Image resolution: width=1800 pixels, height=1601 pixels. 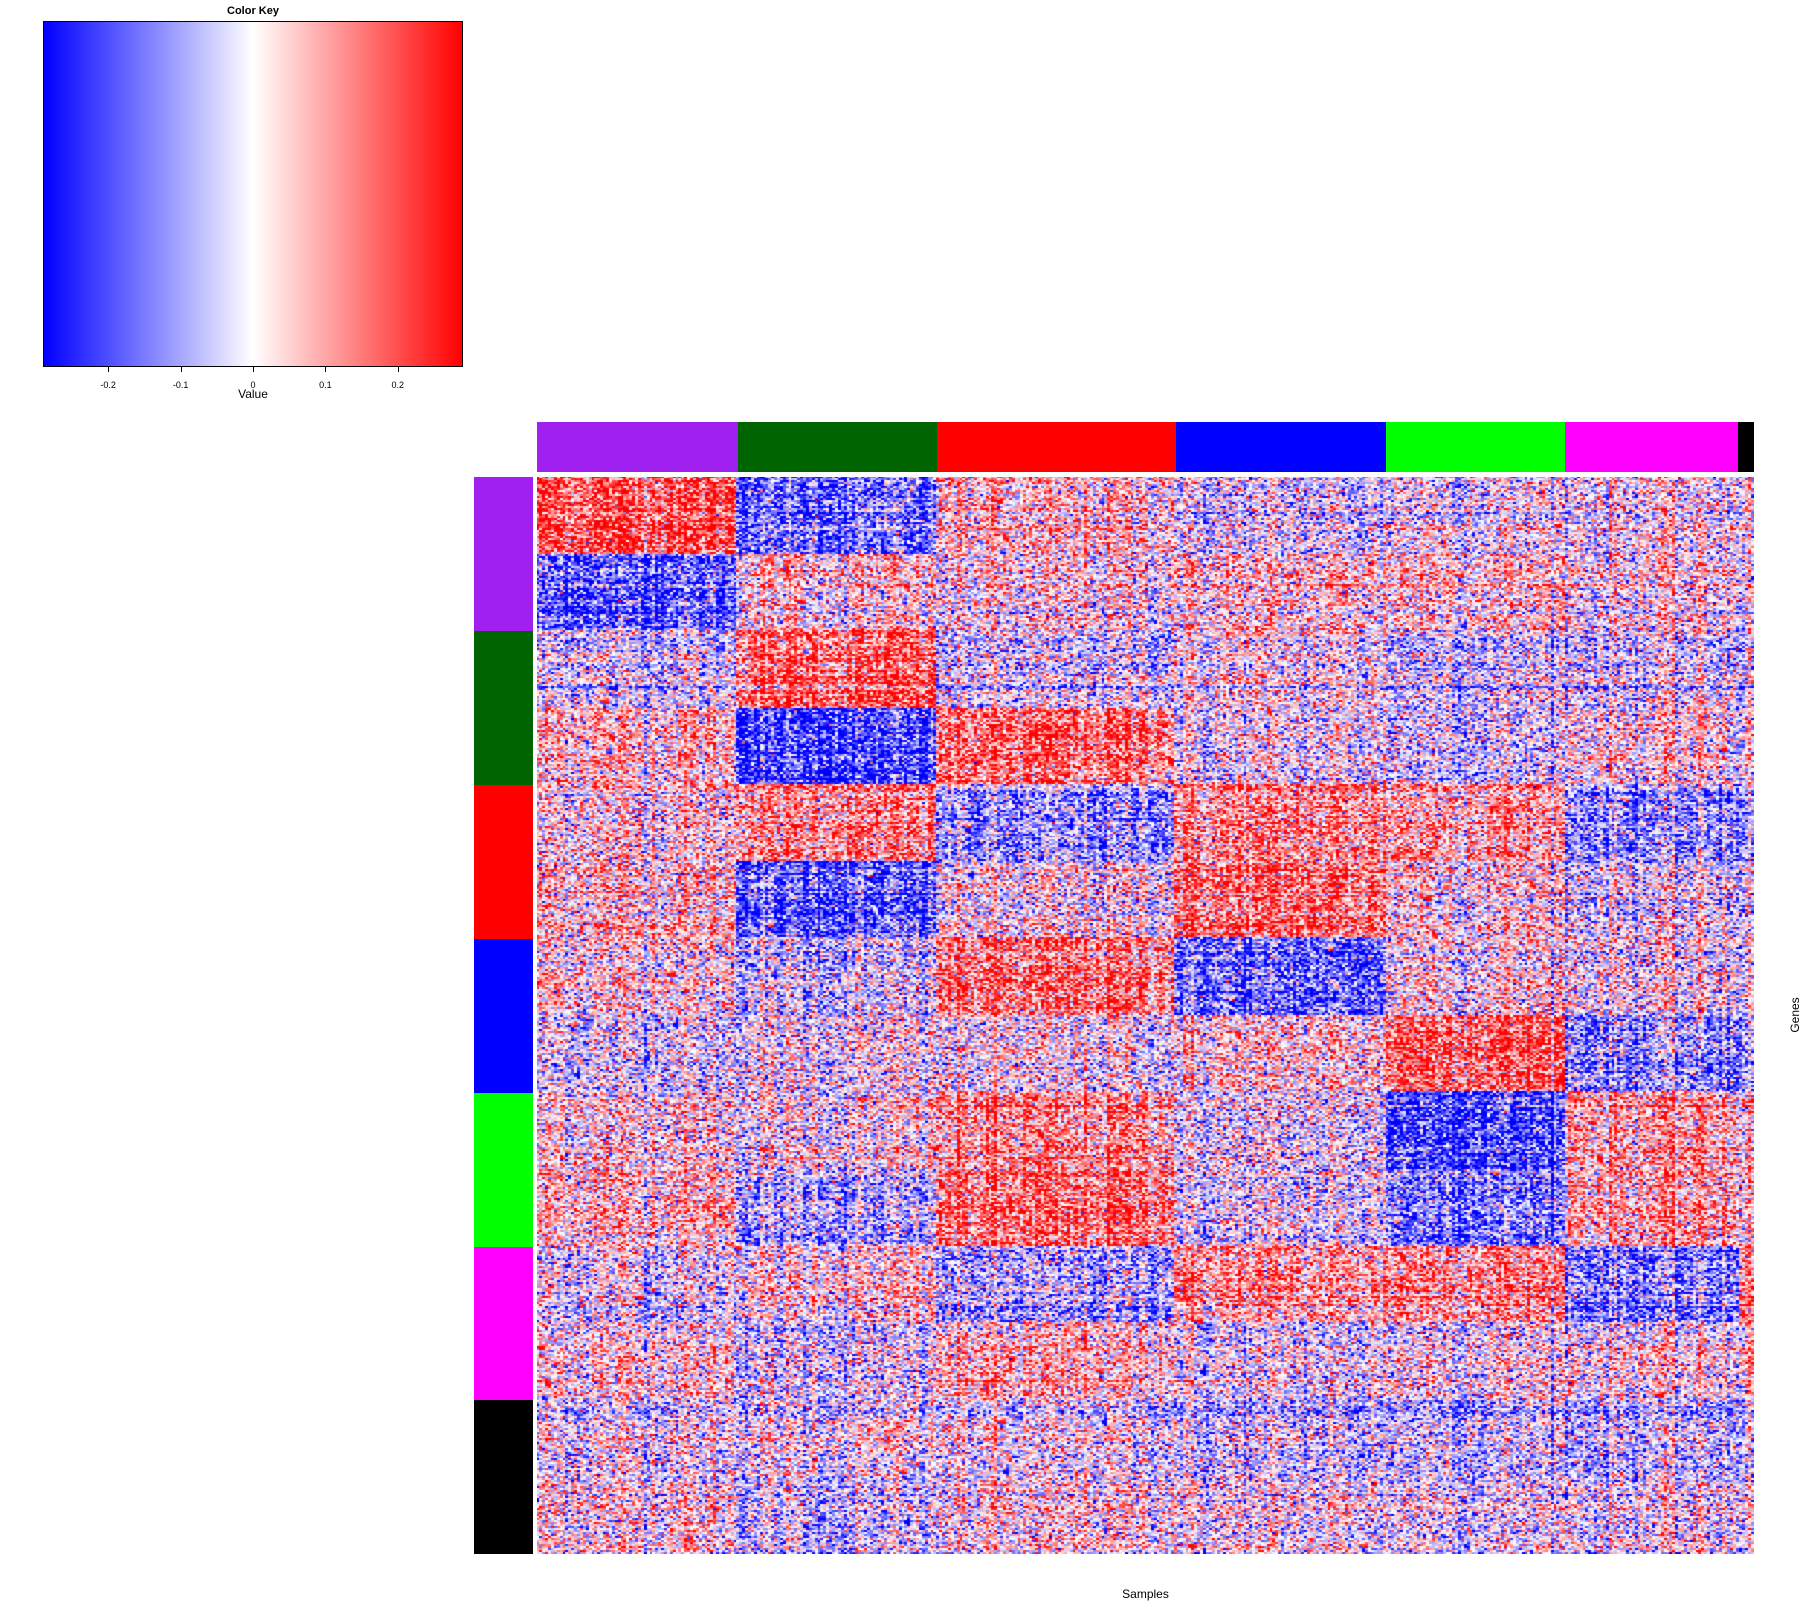 What do you see at coordinates (1145, 1594) in the screenshot?
I see `x-axis-label: Samples` at bounding box center [1145, 1594].